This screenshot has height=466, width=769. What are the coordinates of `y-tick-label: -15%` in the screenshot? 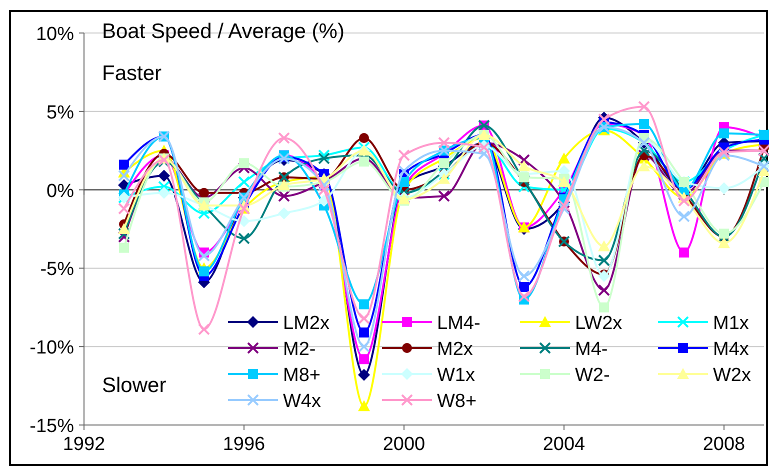 It's located at (52, 426).